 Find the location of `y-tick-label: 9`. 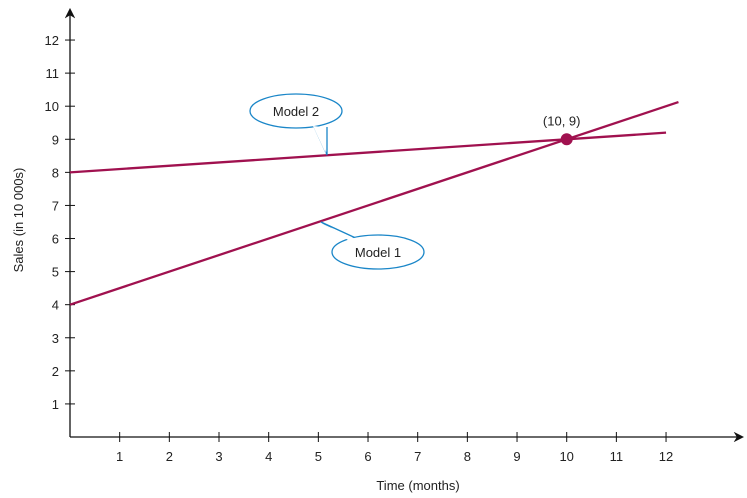

y-tick-label: 9 is located at coordinates (55, 139).